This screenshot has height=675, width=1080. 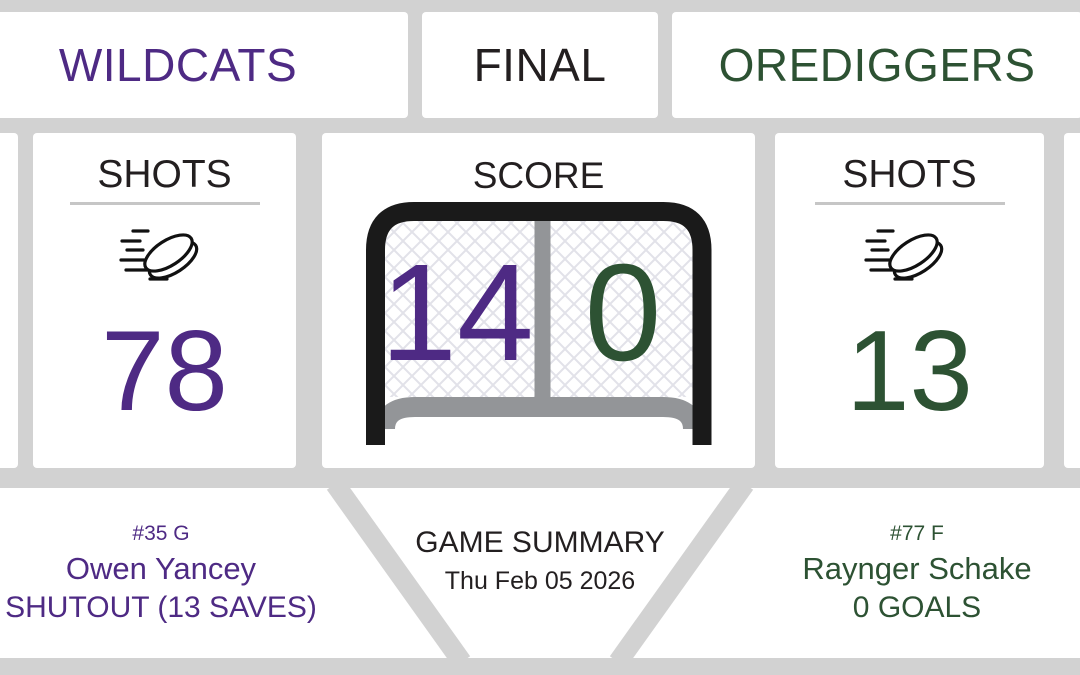 I want to click on away-player-stat: 0 GOALS, so click(x=917, y=607).